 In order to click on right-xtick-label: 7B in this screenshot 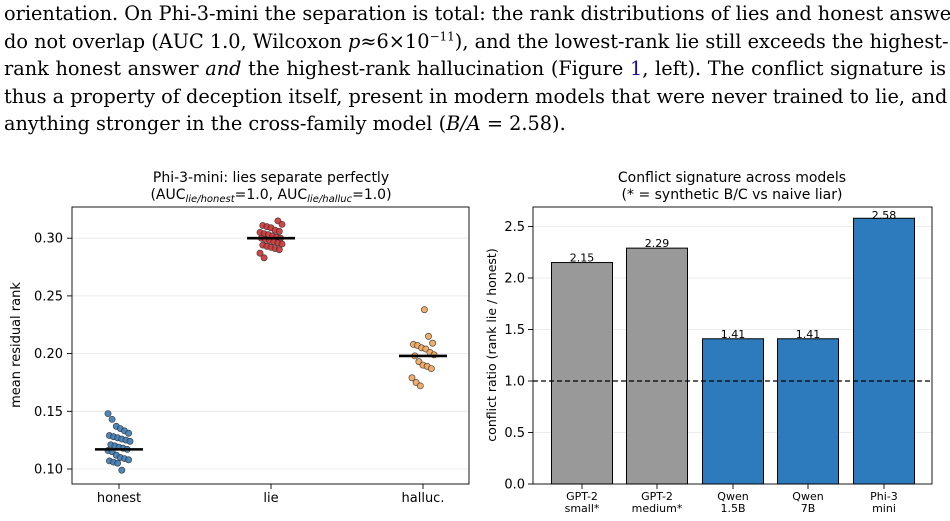, I will do `click(808, 508)`.